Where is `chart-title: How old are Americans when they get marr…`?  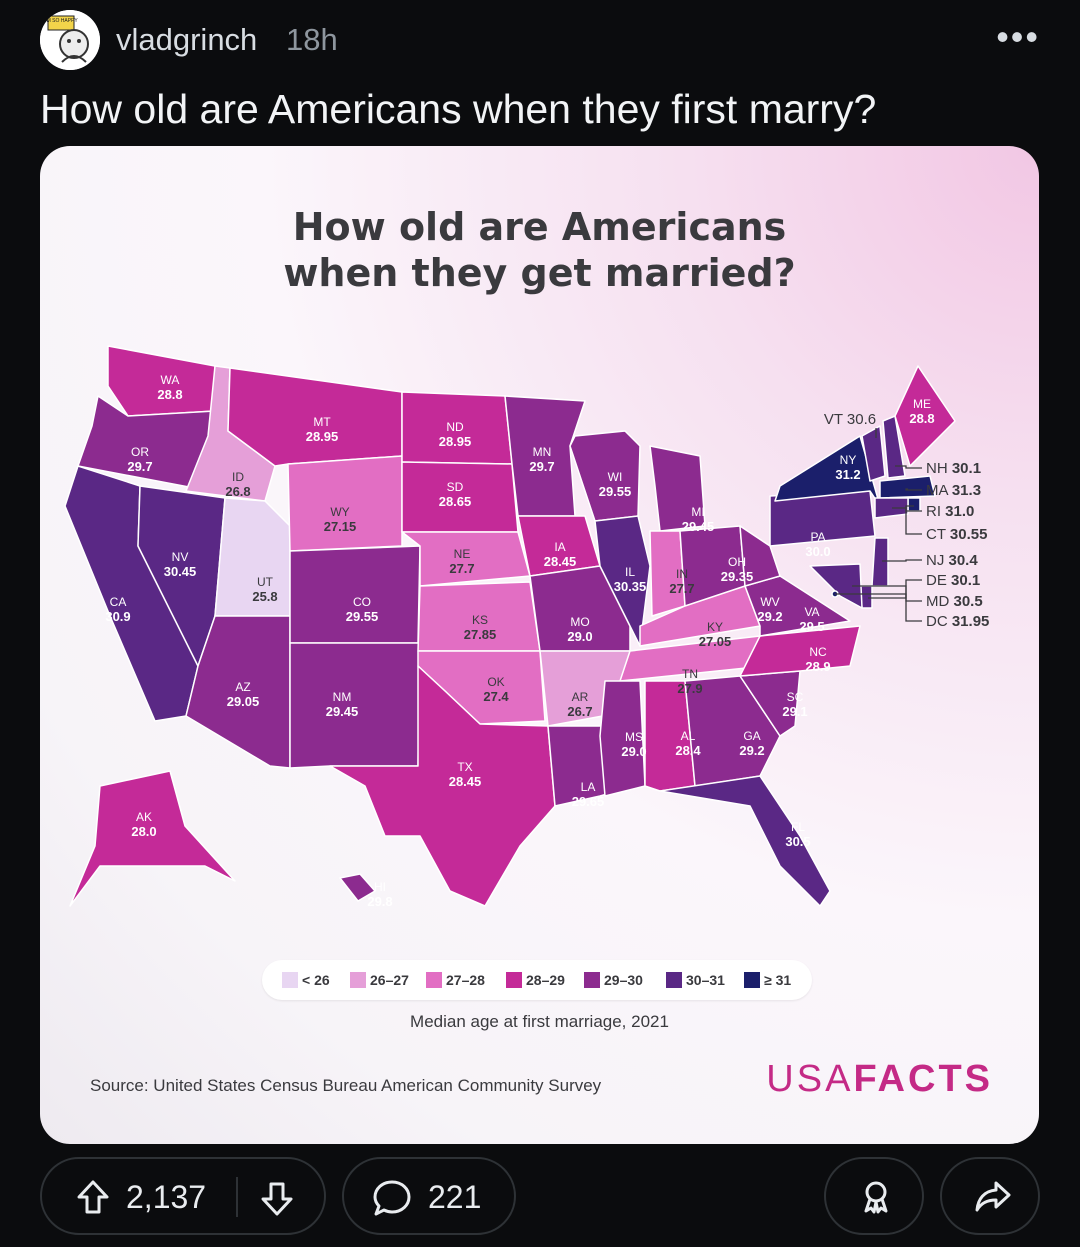
chart-title: How old are Americans when they get marr… is located at coordinates (539, 250).